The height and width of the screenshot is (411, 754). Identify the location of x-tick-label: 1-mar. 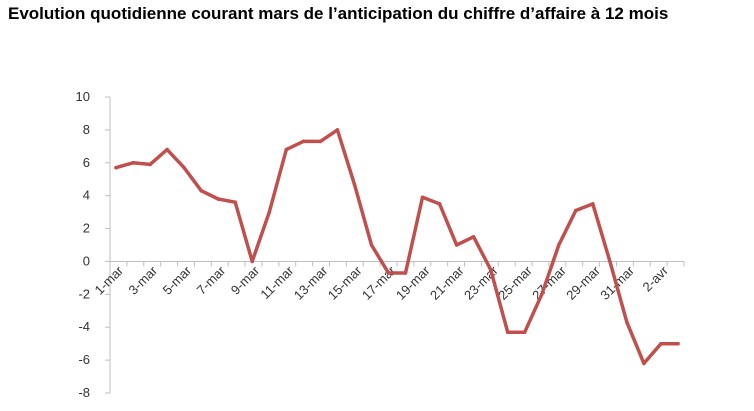
(109, 279).